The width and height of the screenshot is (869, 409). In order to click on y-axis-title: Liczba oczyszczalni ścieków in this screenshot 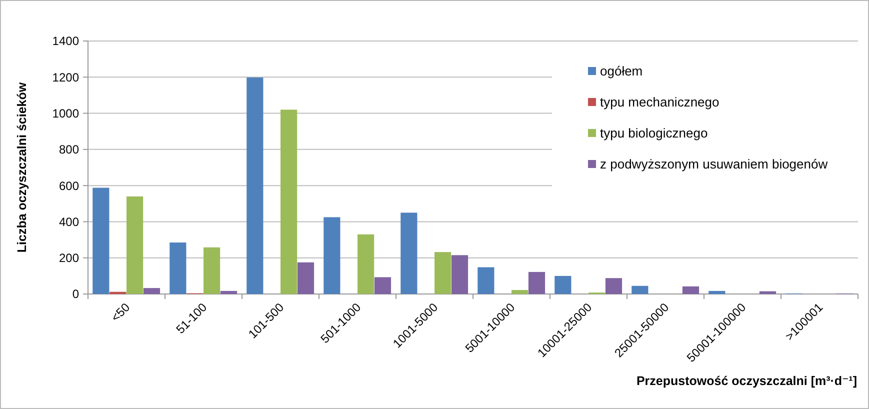, I will do `click(22, 167)`.